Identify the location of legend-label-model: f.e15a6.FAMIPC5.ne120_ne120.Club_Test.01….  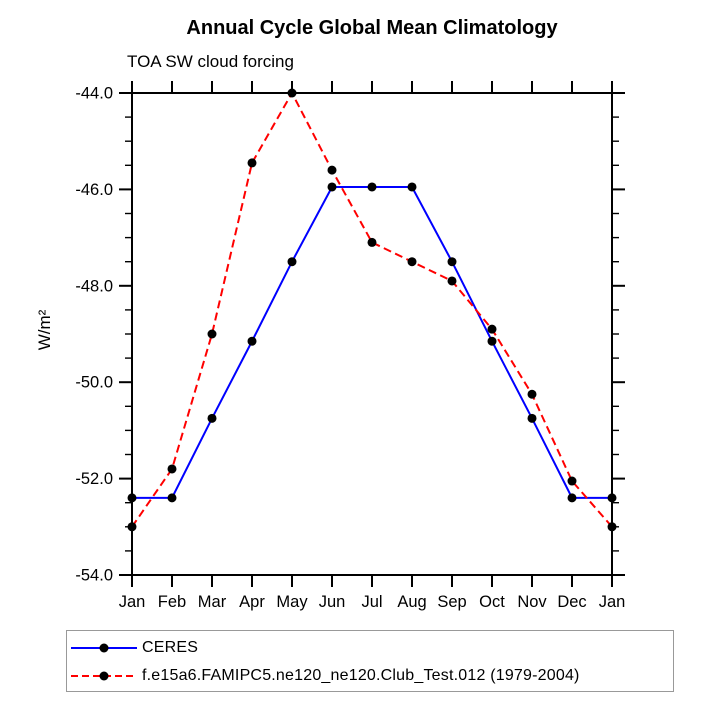
(361, 675).